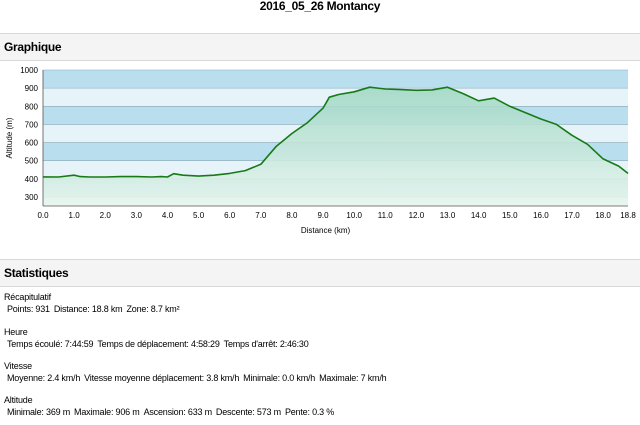  I want to click on y-tick-label: 500, so click(32, 161).